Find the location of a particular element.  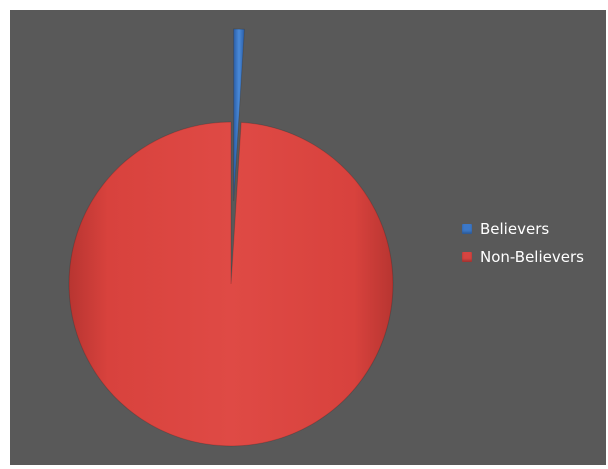

legend: Believers Non-Believers is located at coordinates (523, 243).